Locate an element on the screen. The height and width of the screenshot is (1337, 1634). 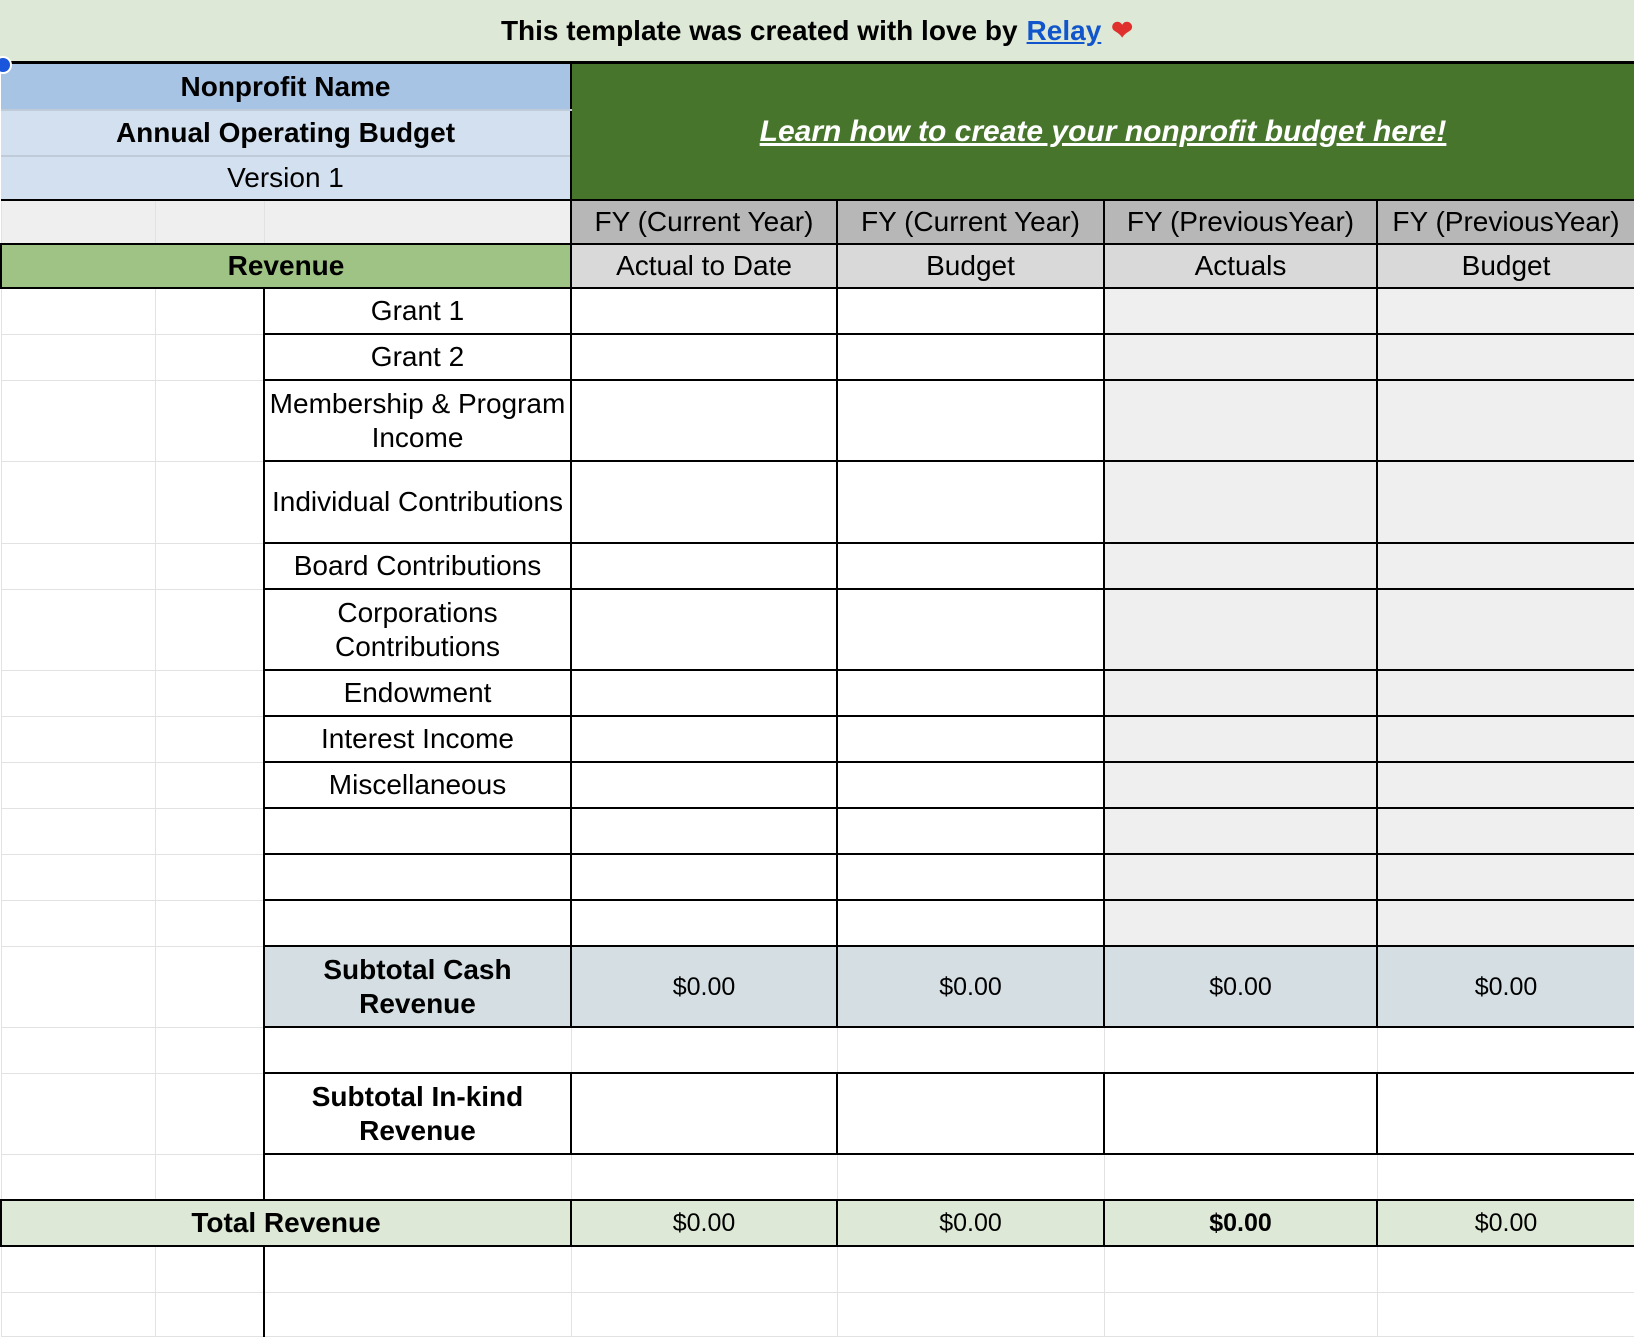
column-type-header: Actuals is located at coordinates (1240, 266).